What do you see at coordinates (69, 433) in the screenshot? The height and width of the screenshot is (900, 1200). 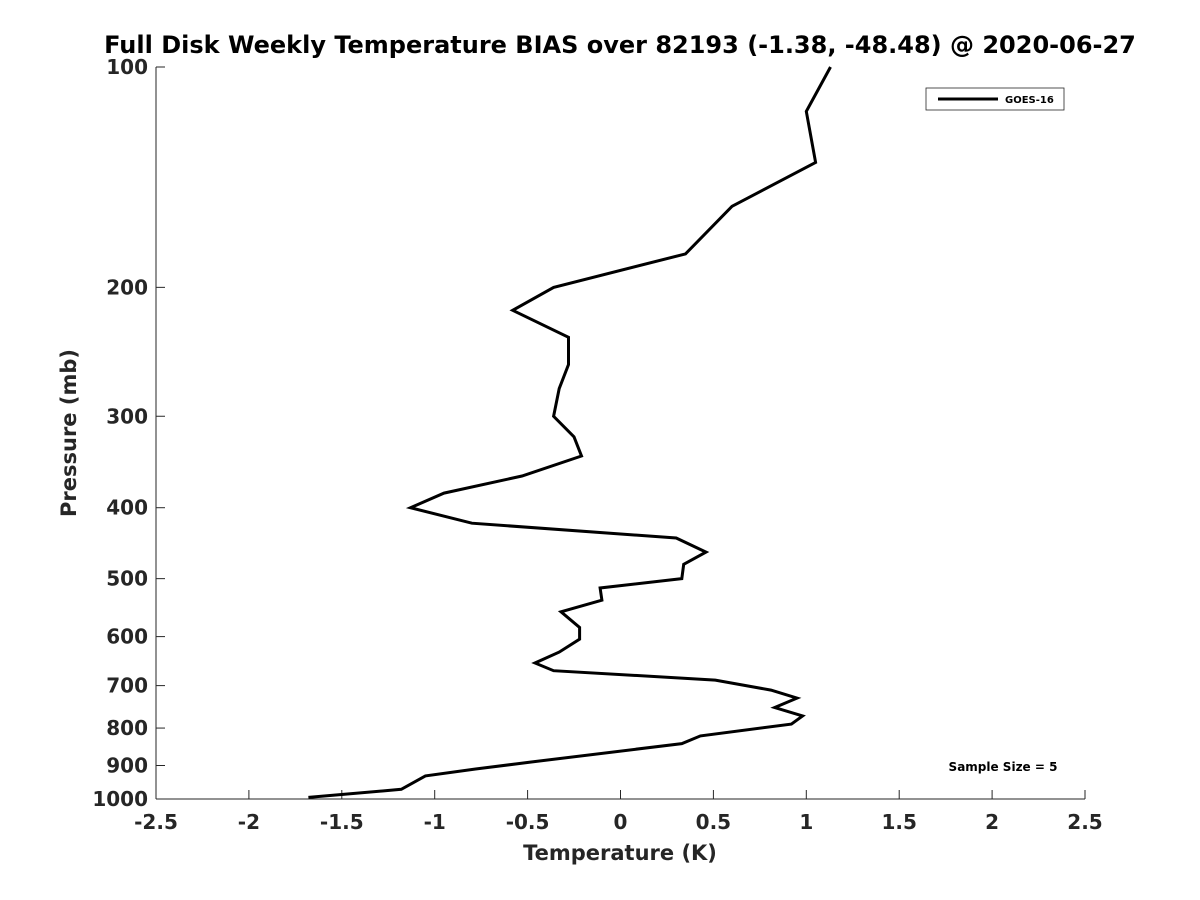 I see `y-axis-label: Pressure (mb)` at bounding box center [69, 433].